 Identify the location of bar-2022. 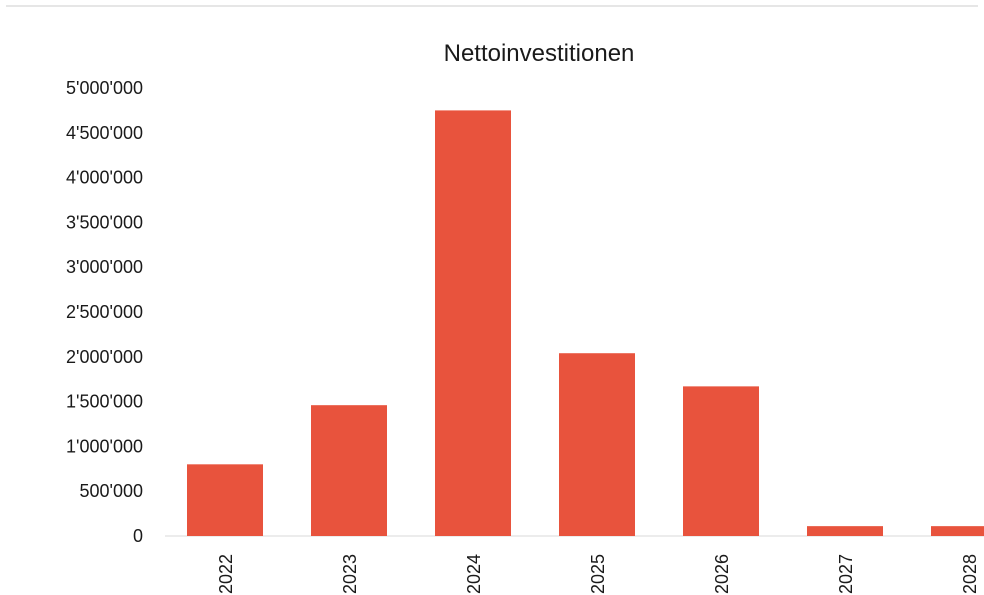
(225, 500).